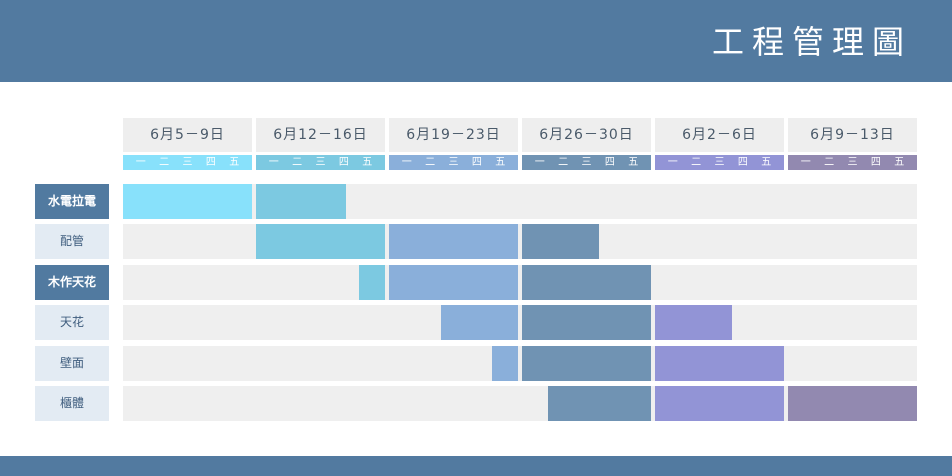 The height and width of the screenshot is (476, 952). Describe the element at coordinates (72, 201) in the screenshot. I see `task-label: 水電拉電` at that location.